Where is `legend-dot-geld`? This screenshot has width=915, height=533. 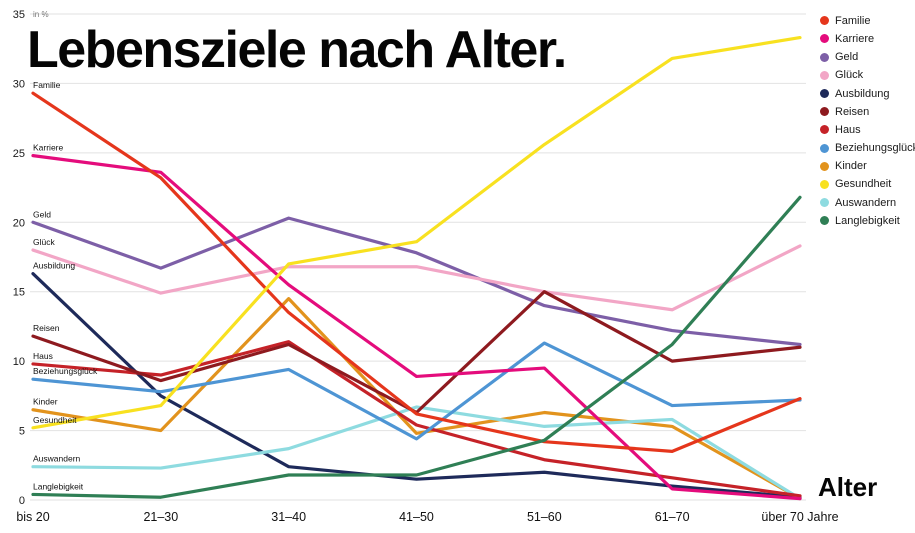
legend-dot-geld is located at coordinates (824, 57).